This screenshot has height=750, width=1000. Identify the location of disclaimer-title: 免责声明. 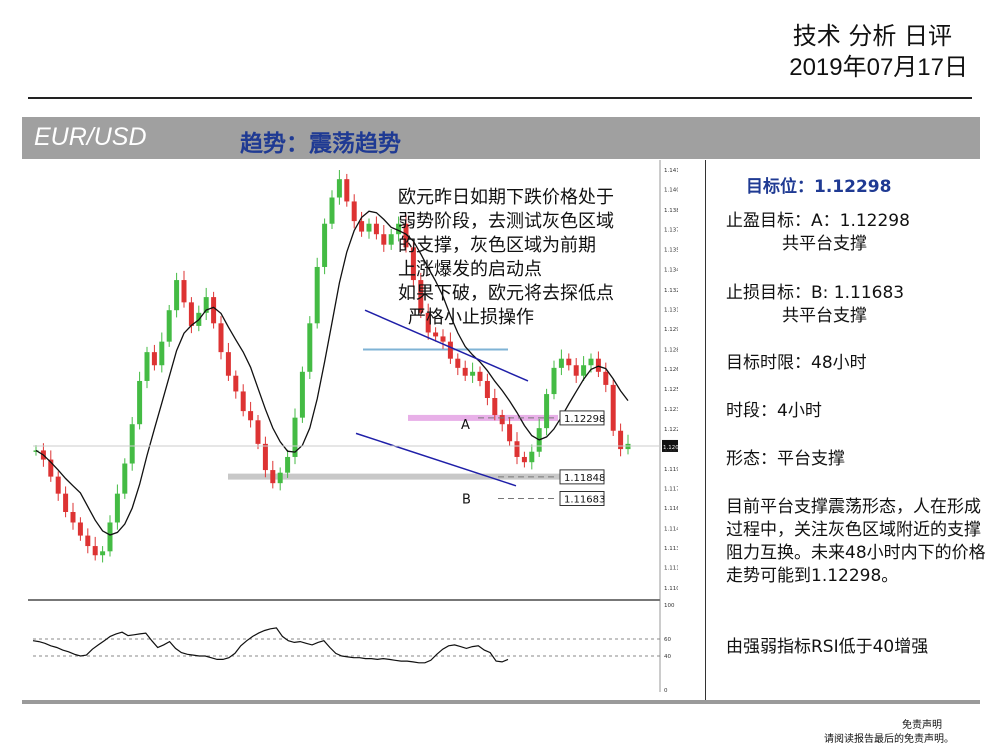
(922, 725).